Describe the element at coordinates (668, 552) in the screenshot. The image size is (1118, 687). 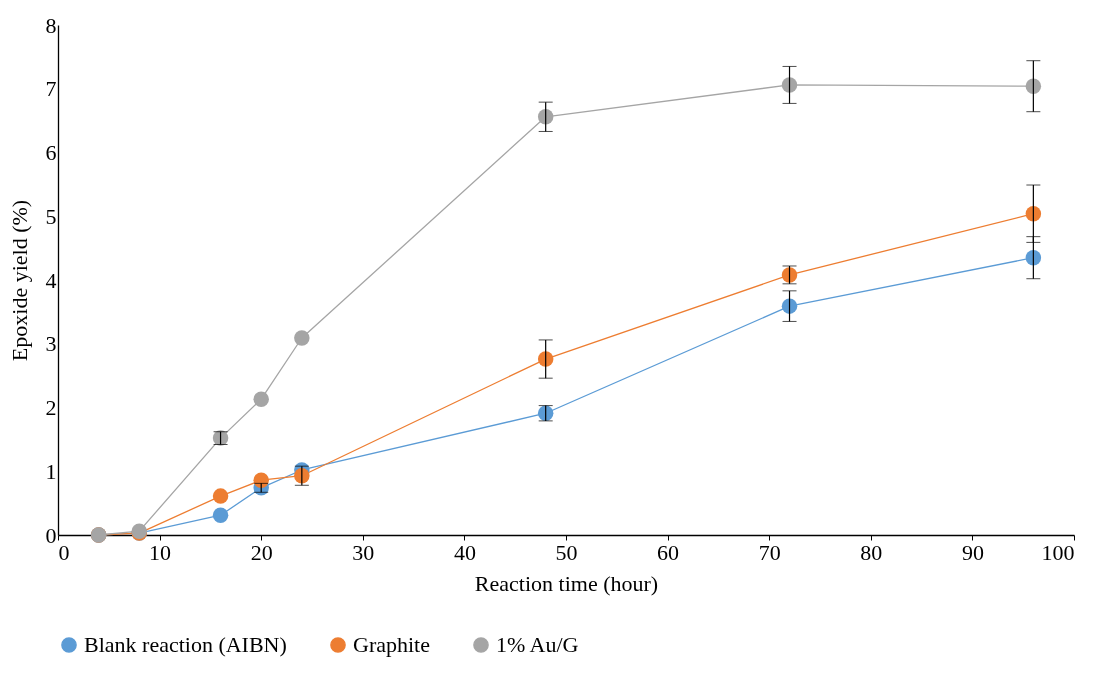
I see `x-tick-label: 60` at that location.